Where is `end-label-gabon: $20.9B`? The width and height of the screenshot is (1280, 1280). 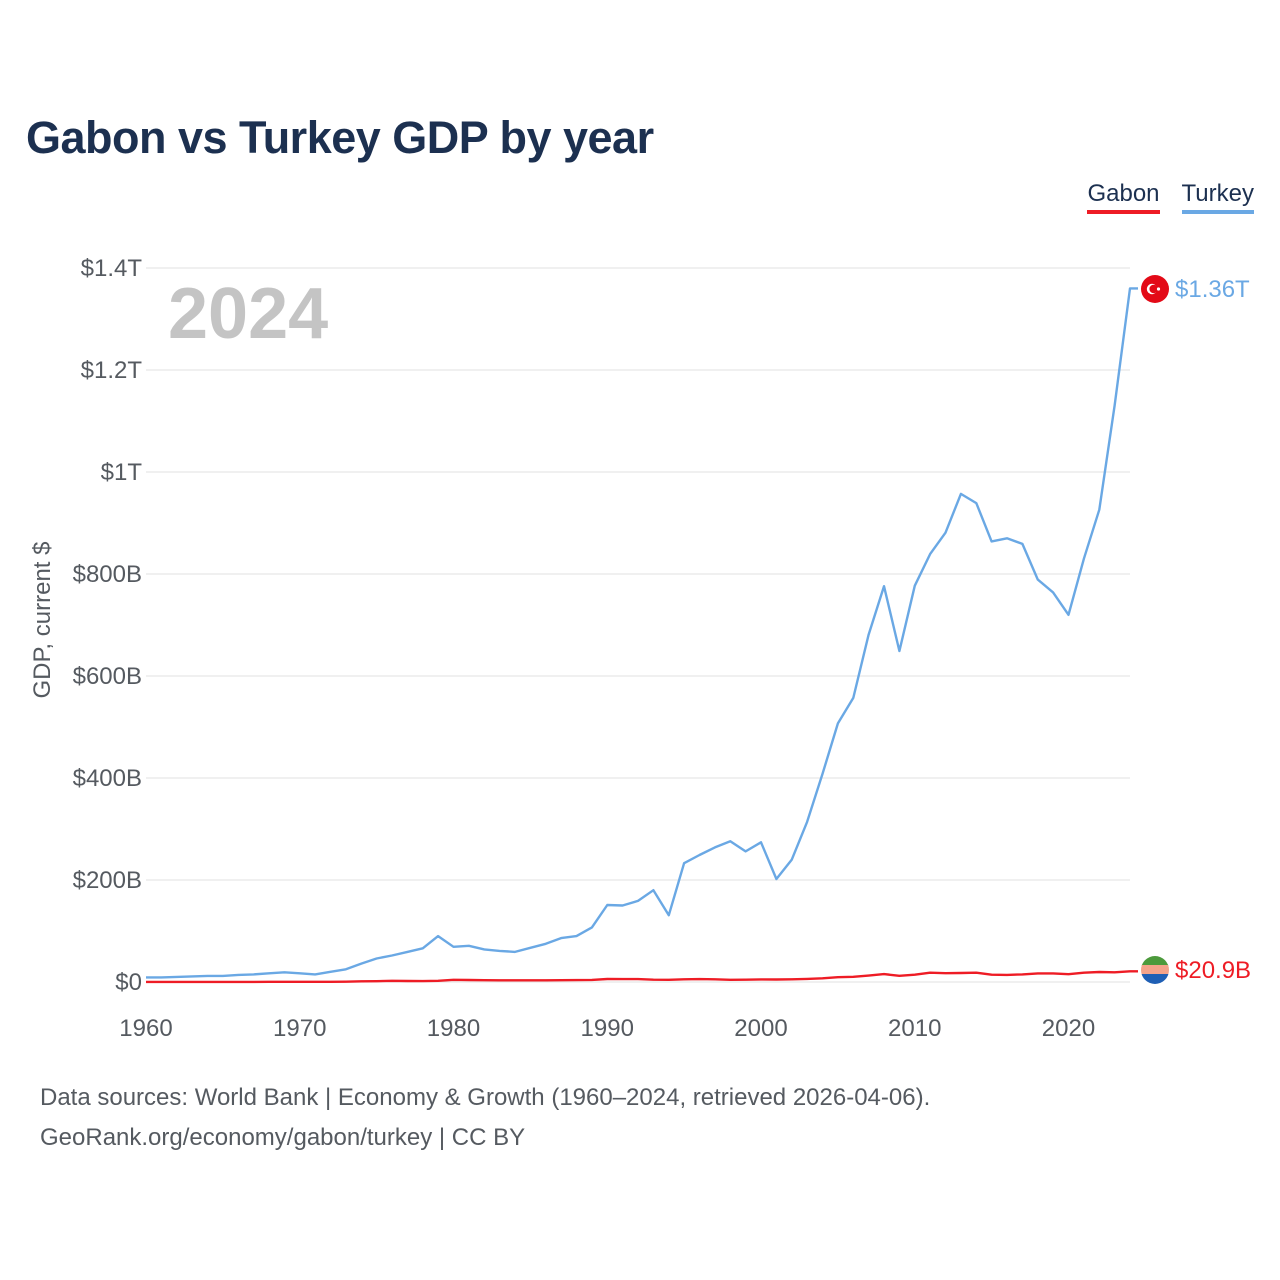
end-label-gabon: $20.9B is located at coordinates (1213, 970).